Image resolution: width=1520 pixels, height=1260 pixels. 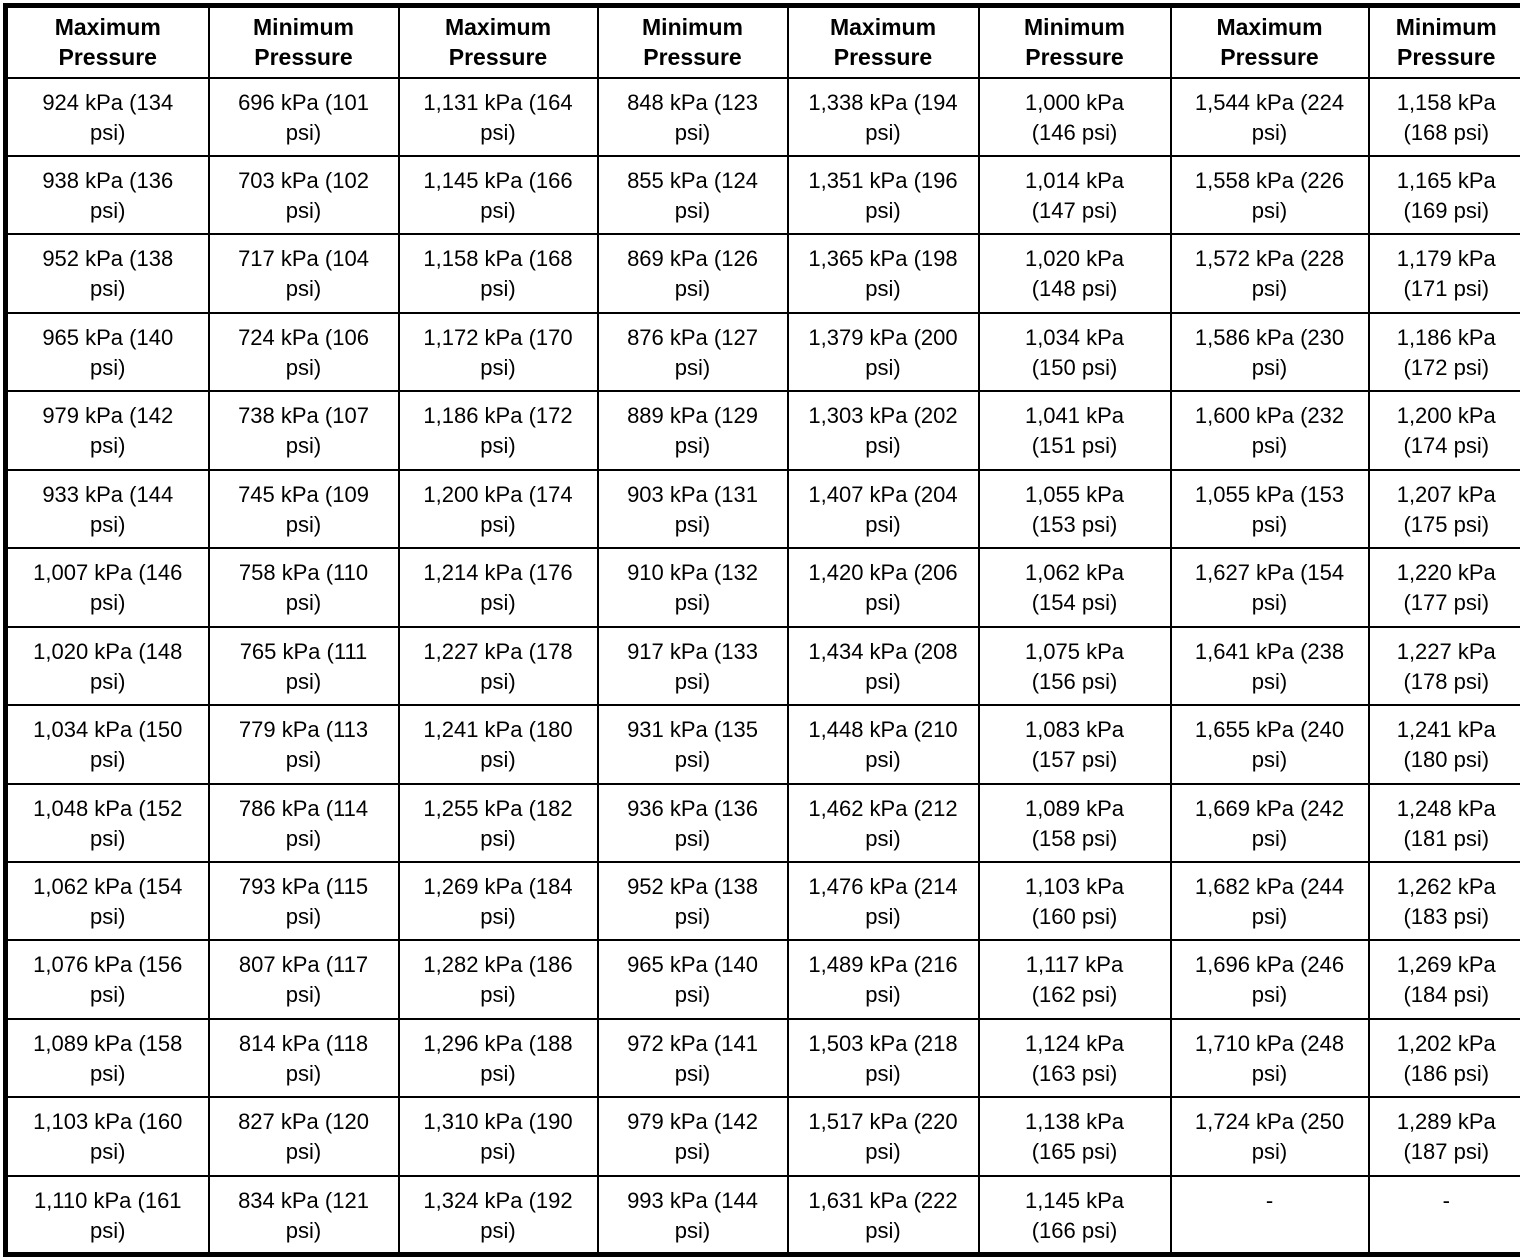 What do you see at coordinates (107, 823) in the screenshot?
I see `table-cell: 1,048 kPa (152 psi)` at bounding box center [107, 823].